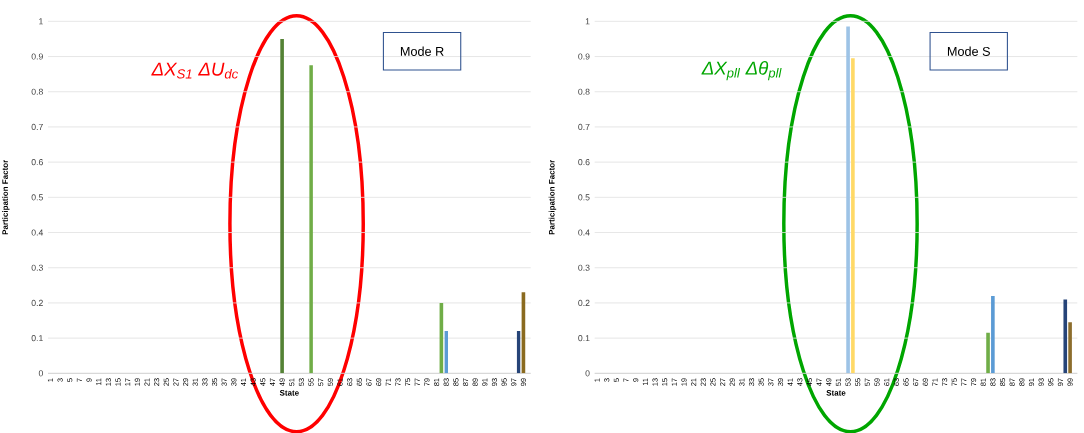 This screenshot has height=433, width=1084. I want to click on annotation: Mode S, so click(968, 51).